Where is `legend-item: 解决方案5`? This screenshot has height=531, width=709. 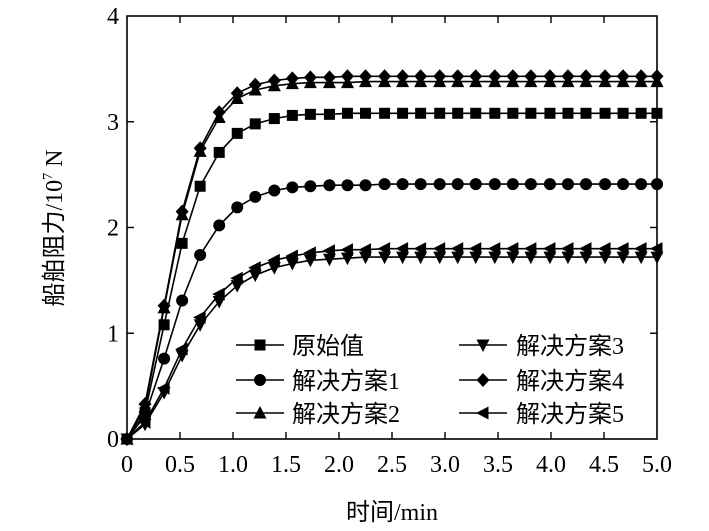
legend-item: 解决方案5 is located at coordinates (541, 414).